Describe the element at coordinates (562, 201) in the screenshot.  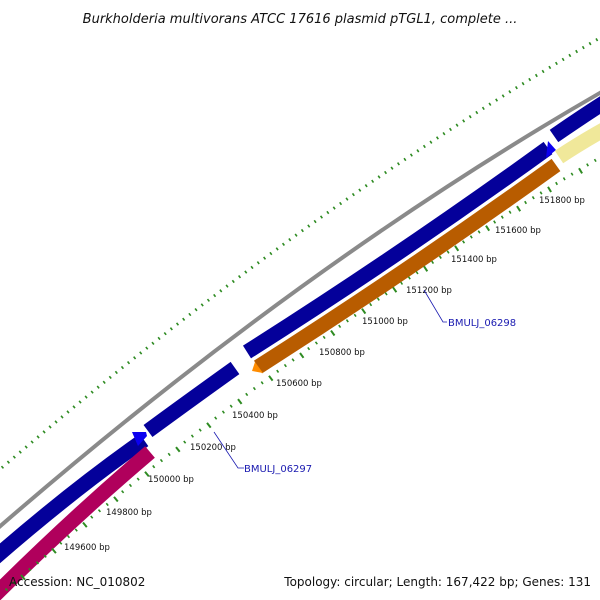
I see `tick-label-151800: 151800 bp` at that location.